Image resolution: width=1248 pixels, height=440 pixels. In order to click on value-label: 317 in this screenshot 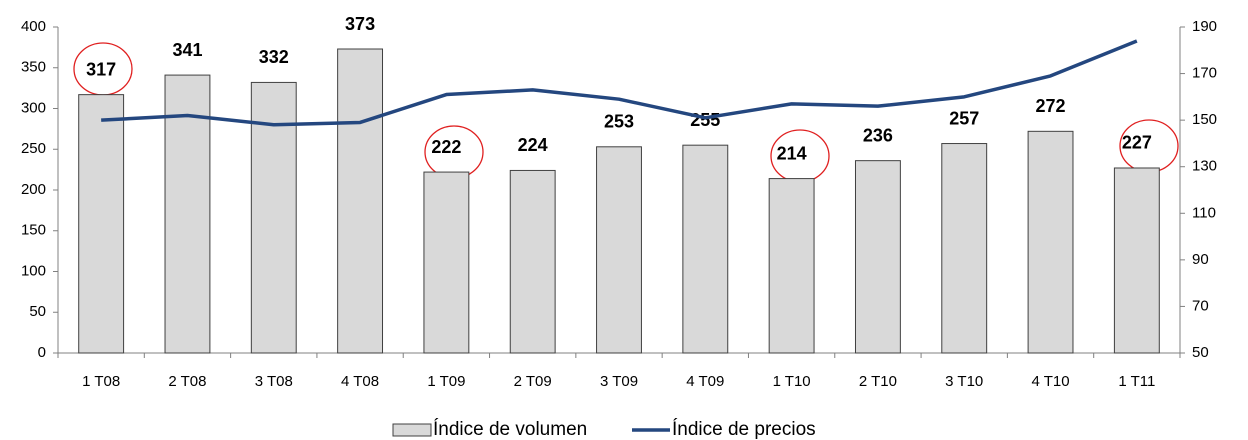, I will do `click(101, 69)`.